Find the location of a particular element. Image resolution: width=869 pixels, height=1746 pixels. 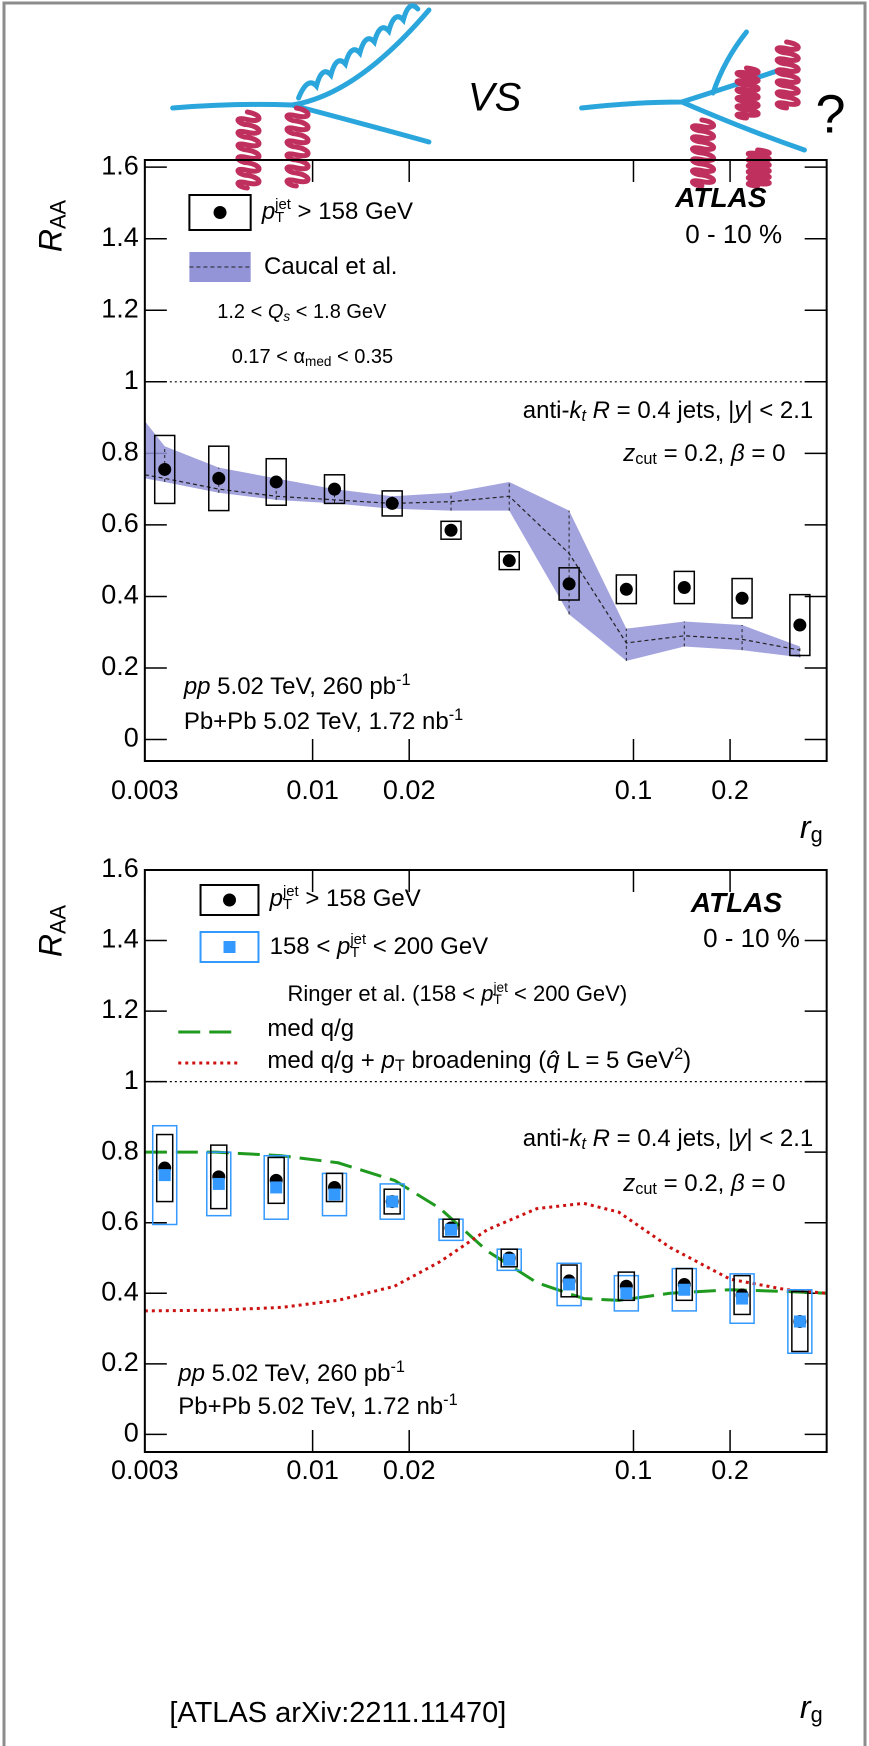

y-tick-label: 1.4 is located at coordinates (120, 939).